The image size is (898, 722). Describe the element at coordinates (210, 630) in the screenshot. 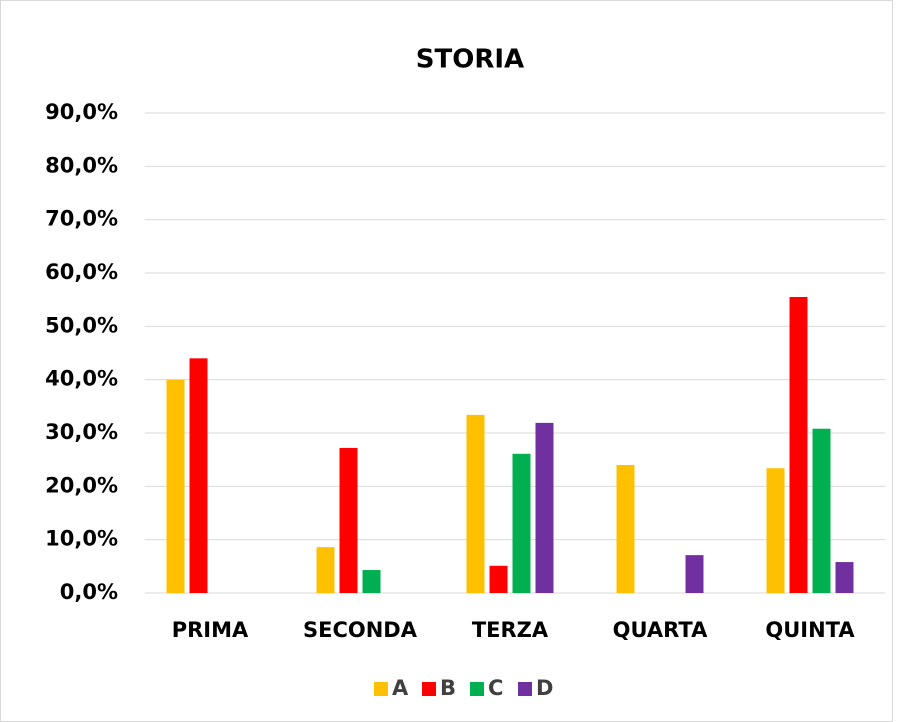

I see `x-tick-label: PRIMA` at that location.